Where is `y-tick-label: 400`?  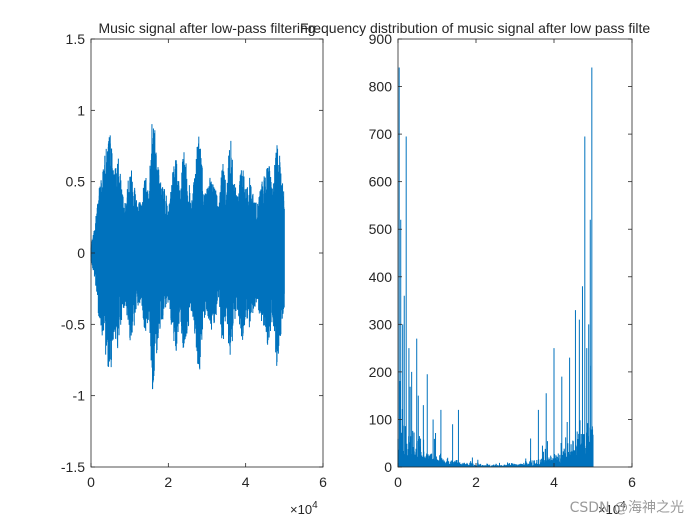 y-tick-label: 400 is located at coordinates (381, 277).